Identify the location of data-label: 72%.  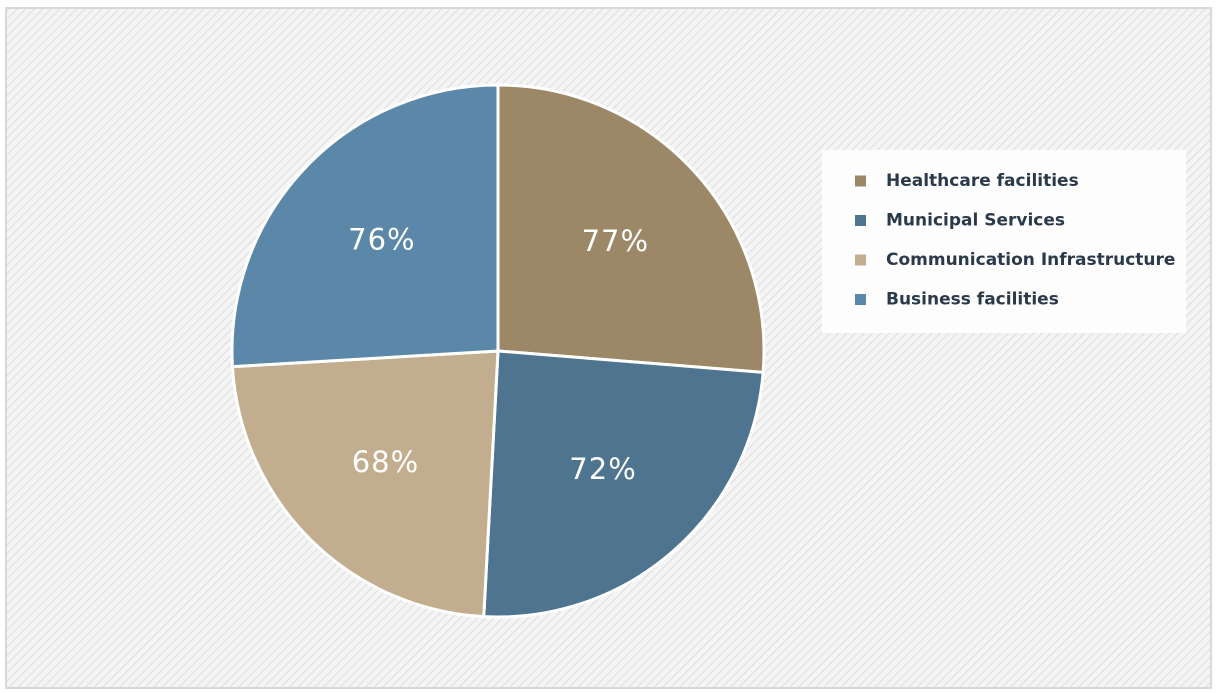
(602, 469).